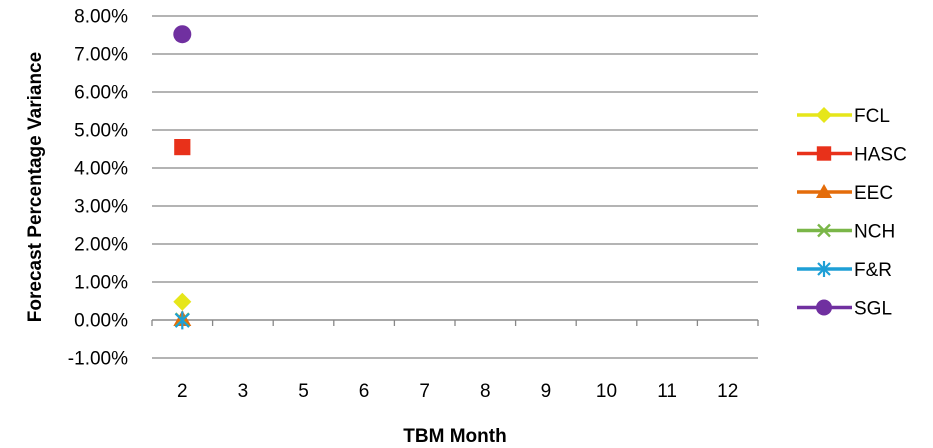 This screenshot has width=933, height=448. I want to click on x-tick-label: 2, so click(182, 391).